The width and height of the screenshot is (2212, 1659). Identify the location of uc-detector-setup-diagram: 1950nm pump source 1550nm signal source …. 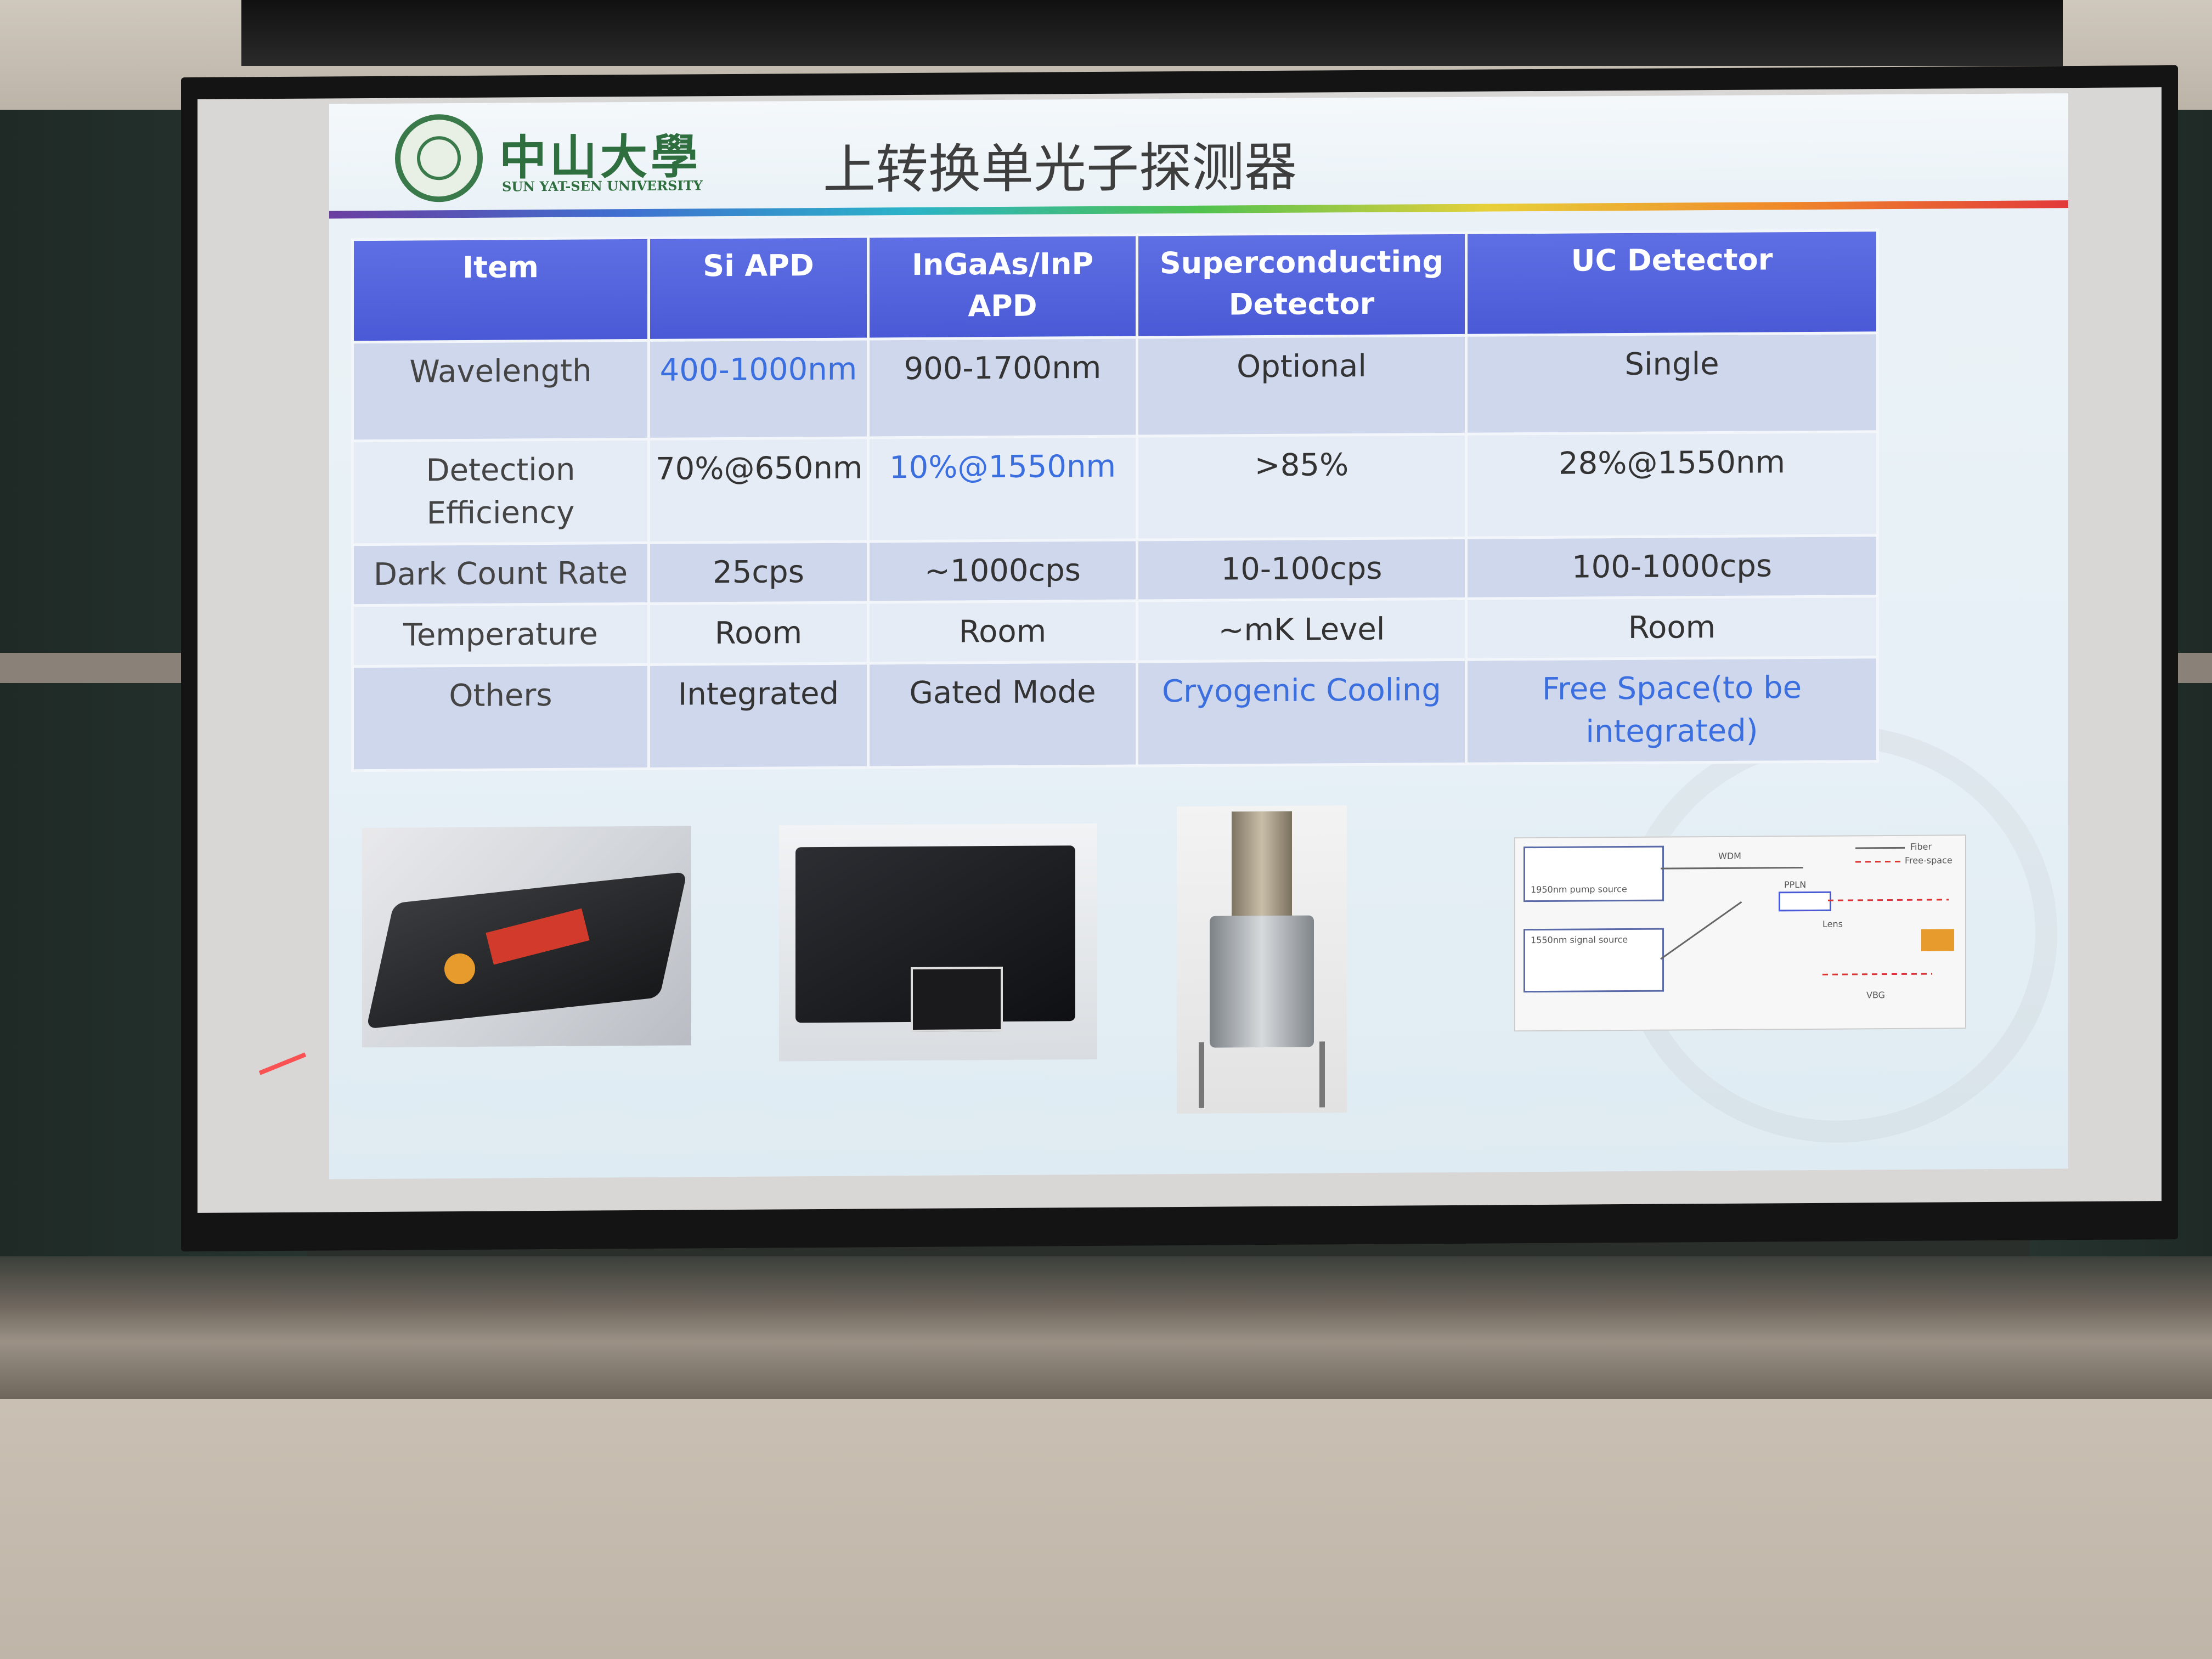
(1740, 933).